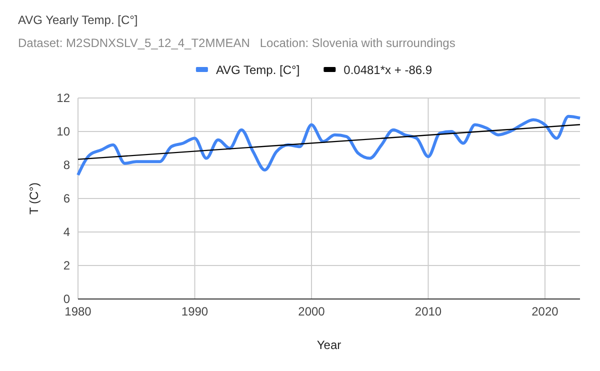 This screenshot has width=600, height=371. What do you see at coordinates (66, 299) in the screenshot?
I see `y-tick-label: 0` at bounding box center [66, 299].